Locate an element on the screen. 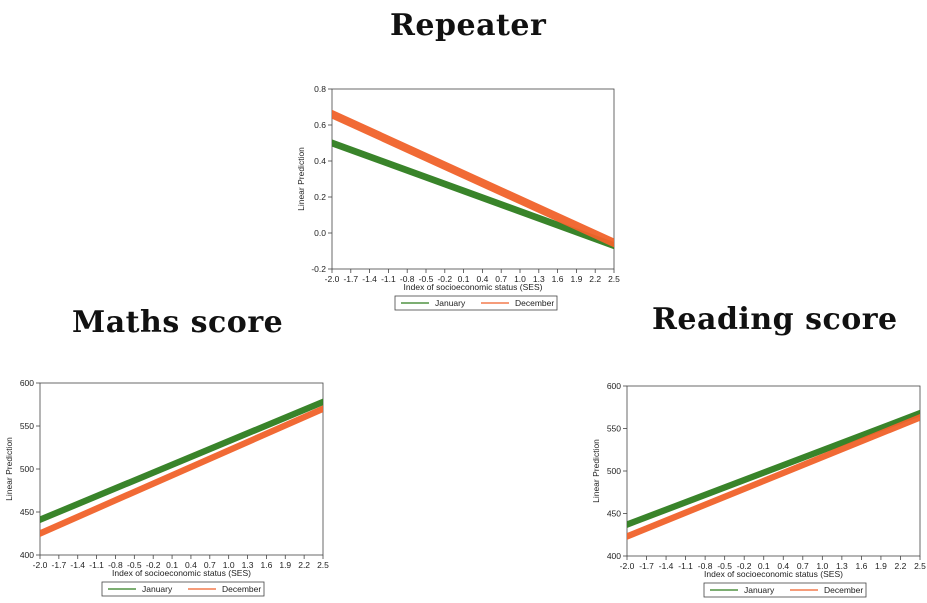 The image size is (927, 603). reading-legend-label-january: January is located at coordinates (759, 590).